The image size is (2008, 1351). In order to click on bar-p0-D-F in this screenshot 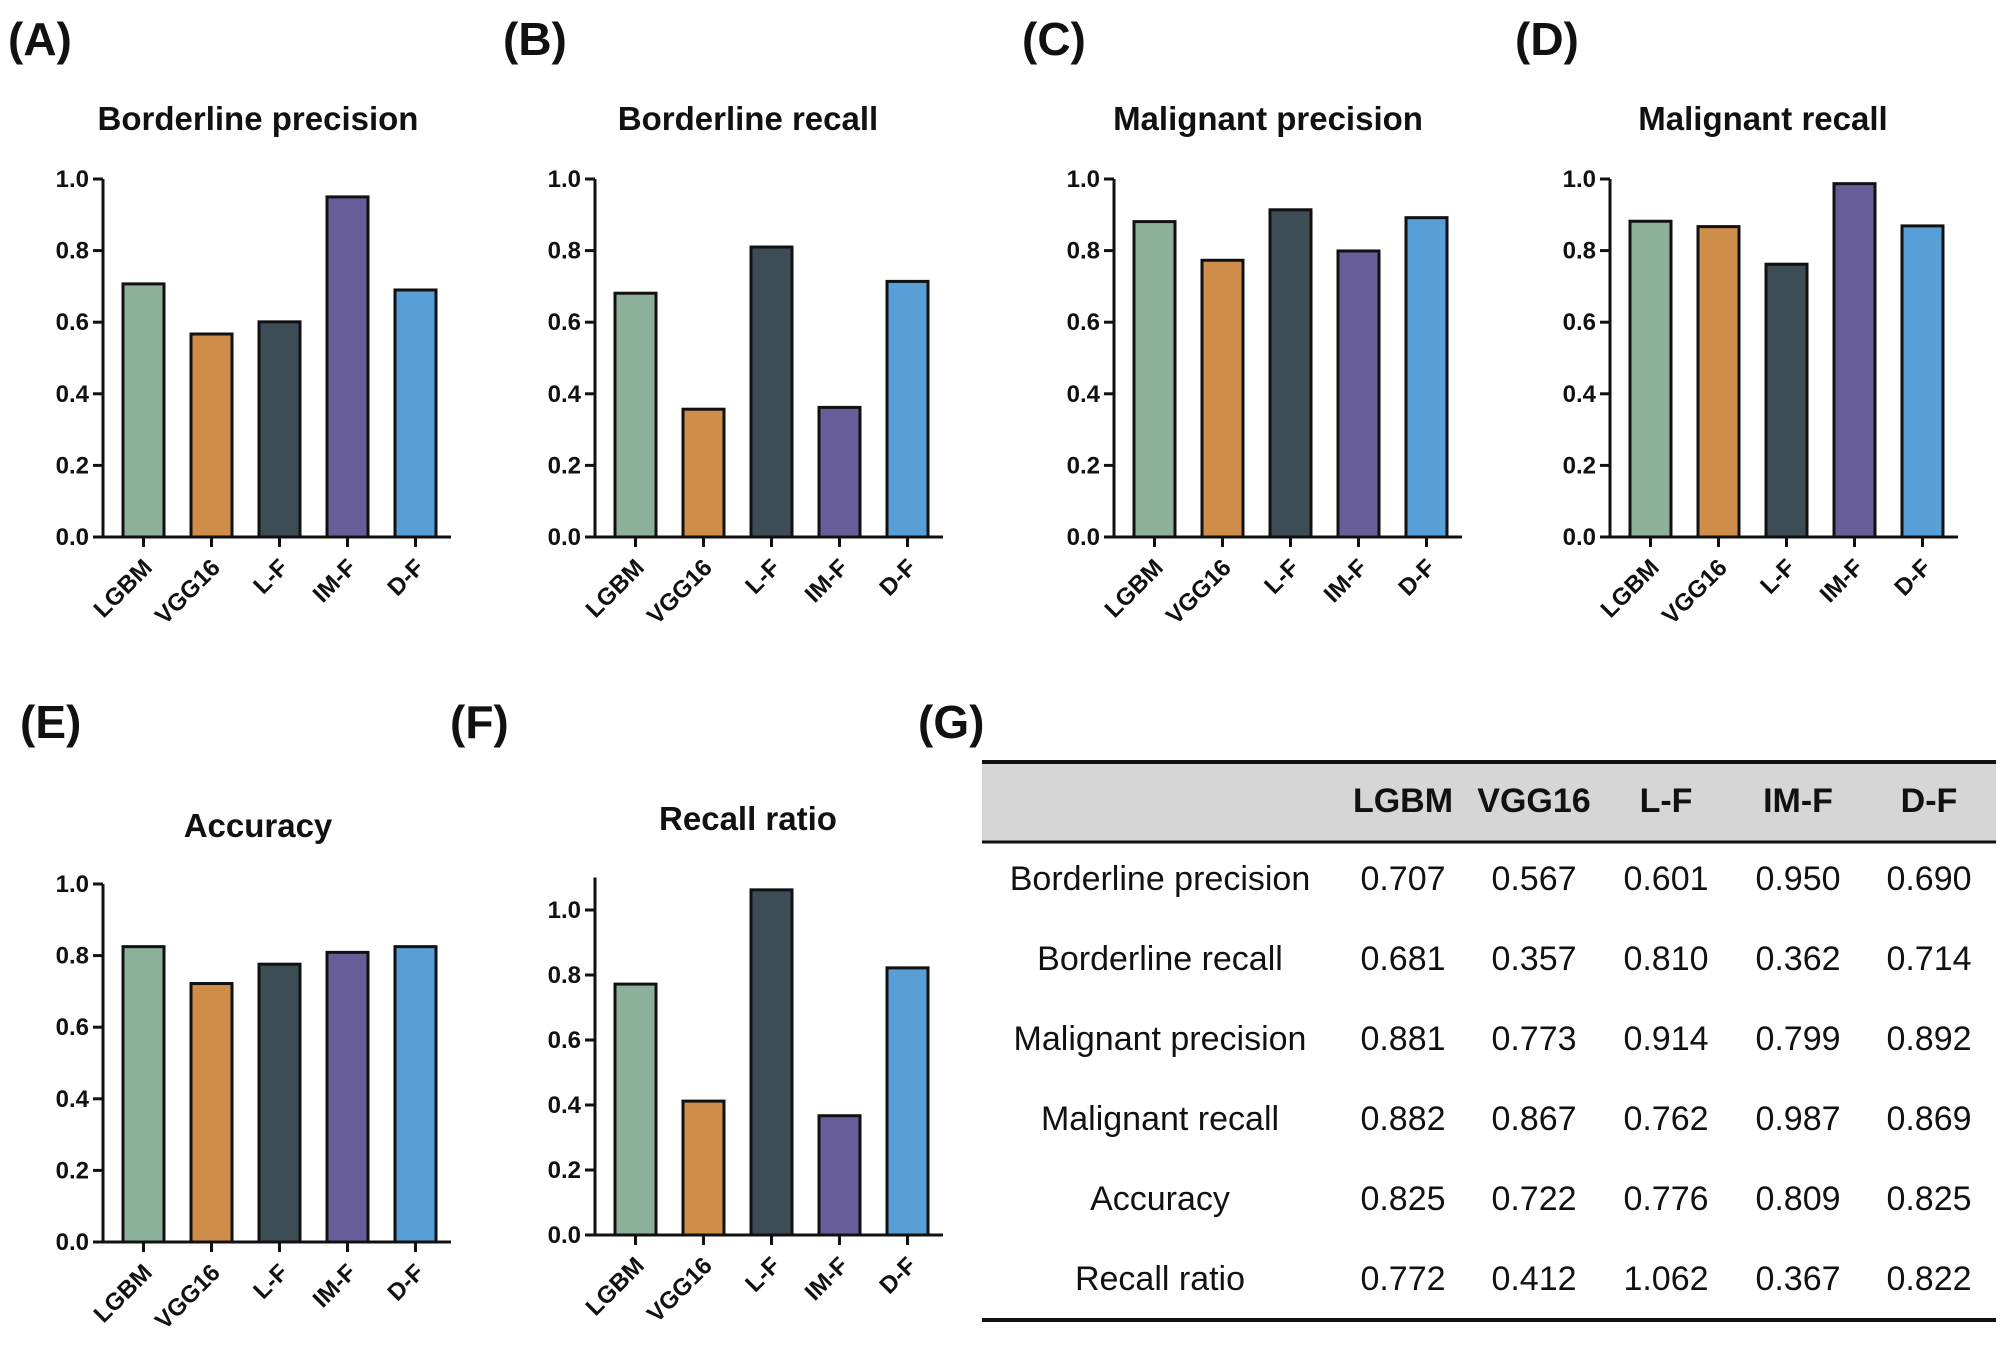, I will do `click(415, 413)`.